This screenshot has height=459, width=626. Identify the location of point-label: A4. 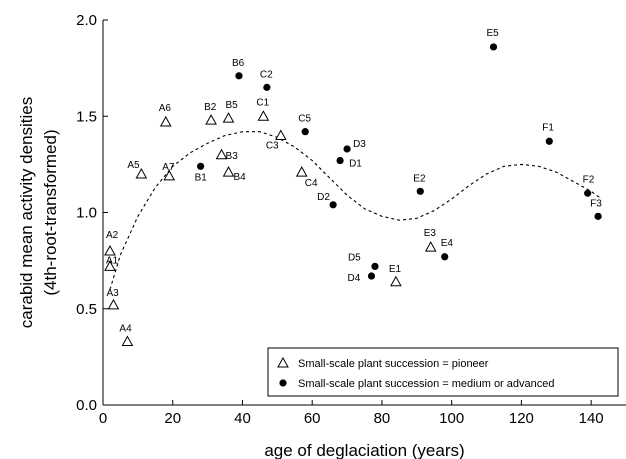
(125, 328).